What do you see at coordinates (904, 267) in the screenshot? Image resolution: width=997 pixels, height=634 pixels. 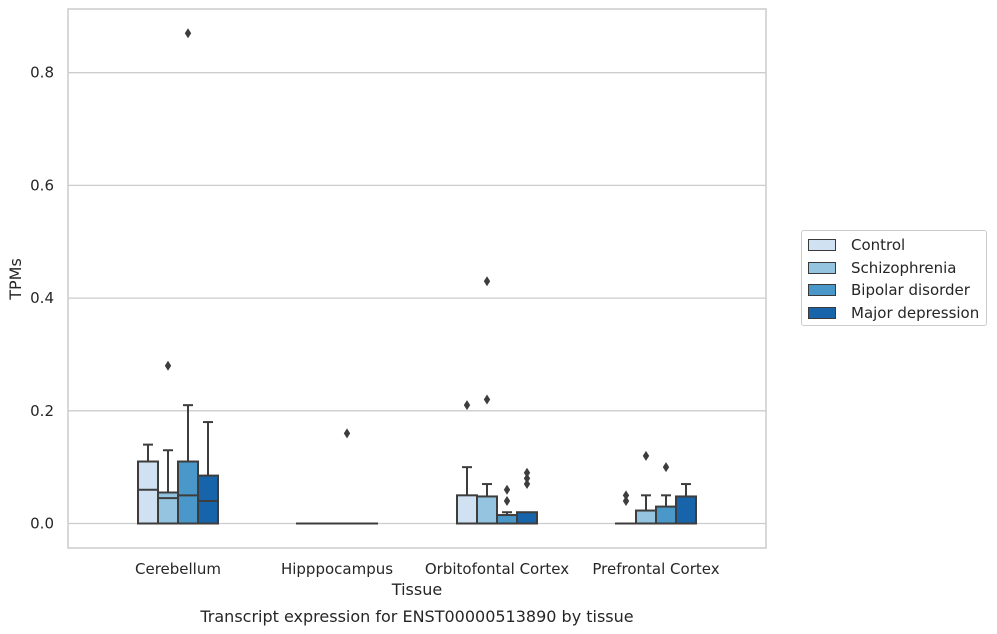 I see `legend-label: Schizophrenia` at bounding box center [904, 267].